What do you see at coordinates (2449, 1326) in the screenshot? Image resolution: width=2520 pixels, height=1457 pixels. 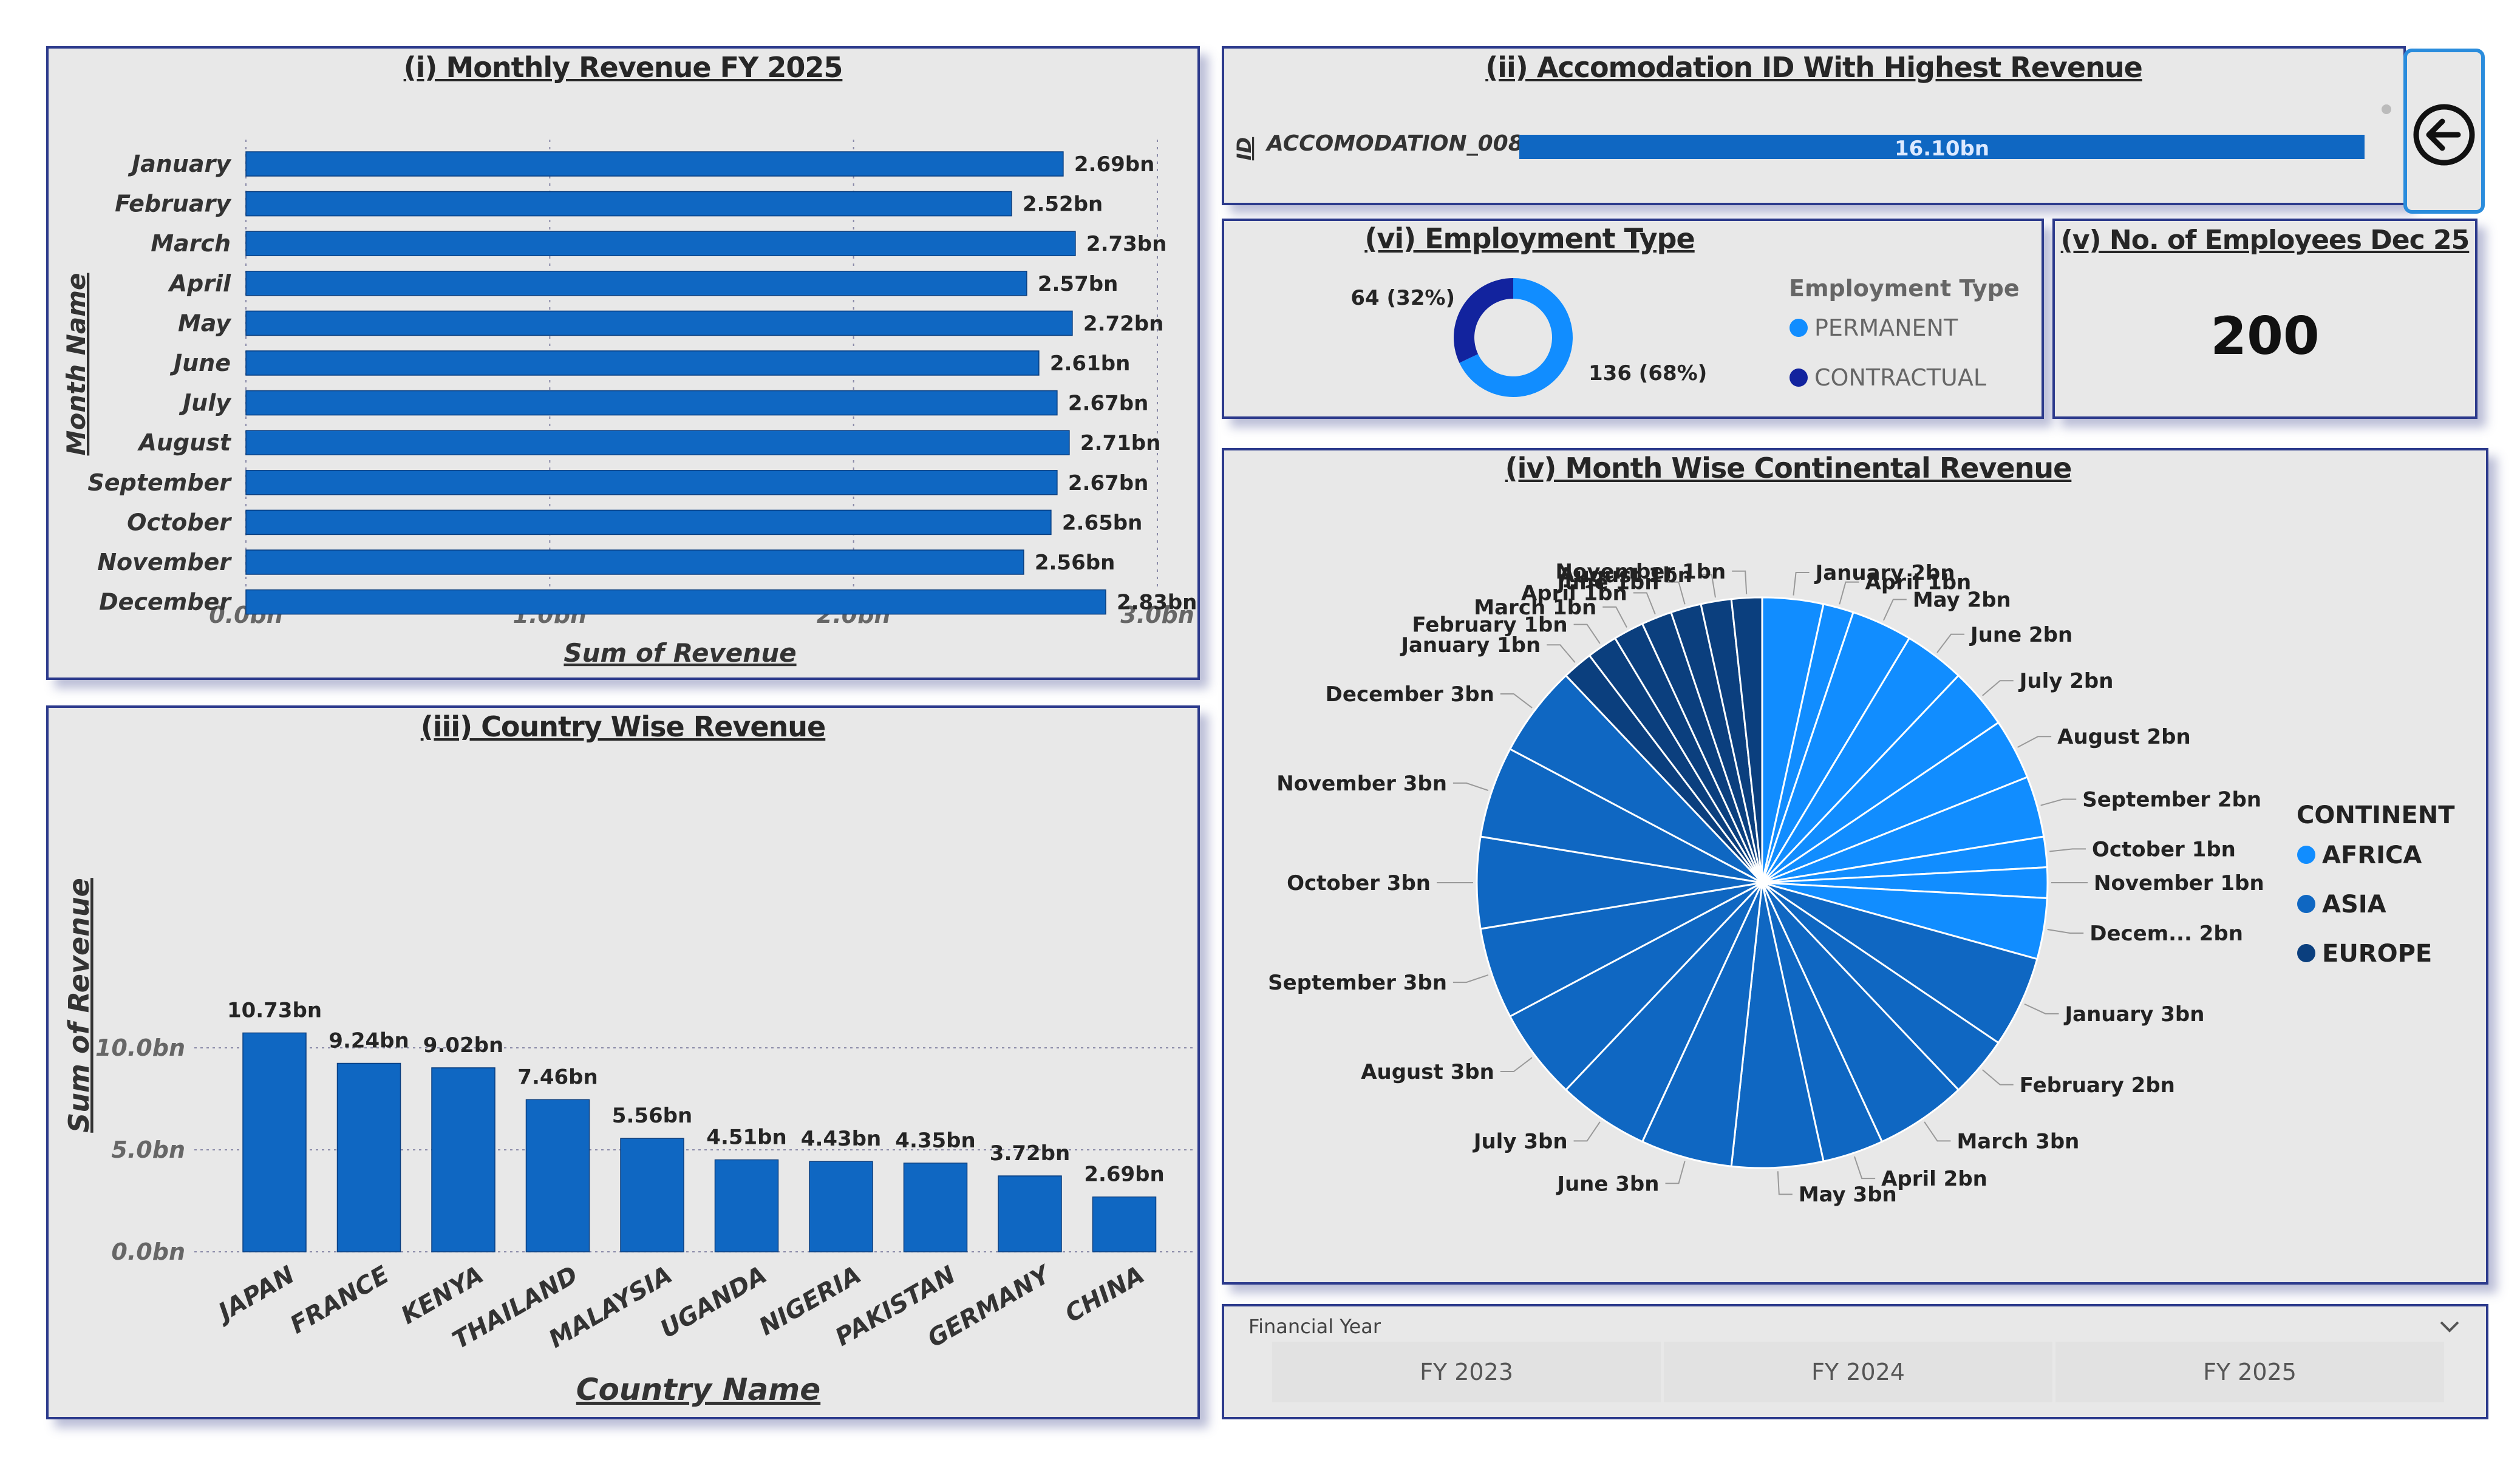 I see `chevron-down-icon` at bounding box center [2449, 1326].